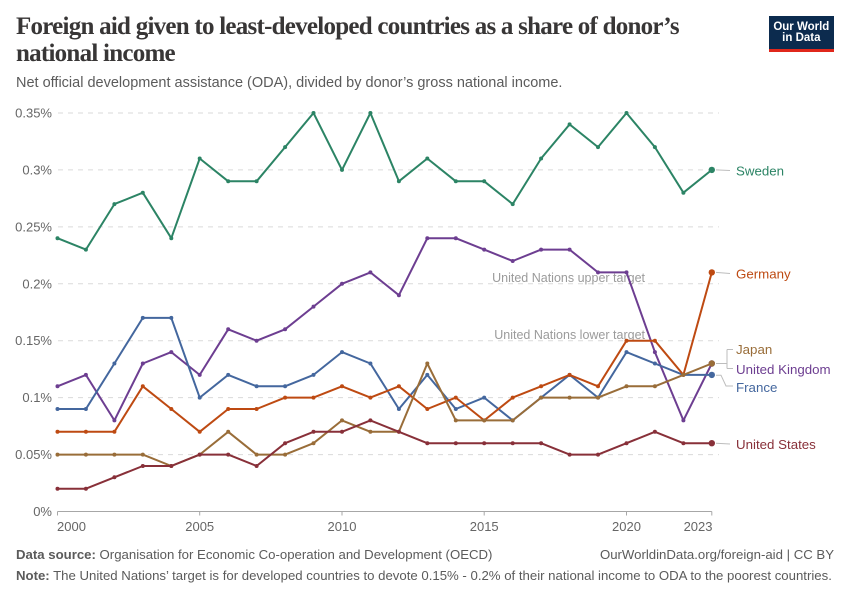  Describe the element at coordinates (783, 369) in the screenshot. I see `svg-text: United Kingdom` at that location.